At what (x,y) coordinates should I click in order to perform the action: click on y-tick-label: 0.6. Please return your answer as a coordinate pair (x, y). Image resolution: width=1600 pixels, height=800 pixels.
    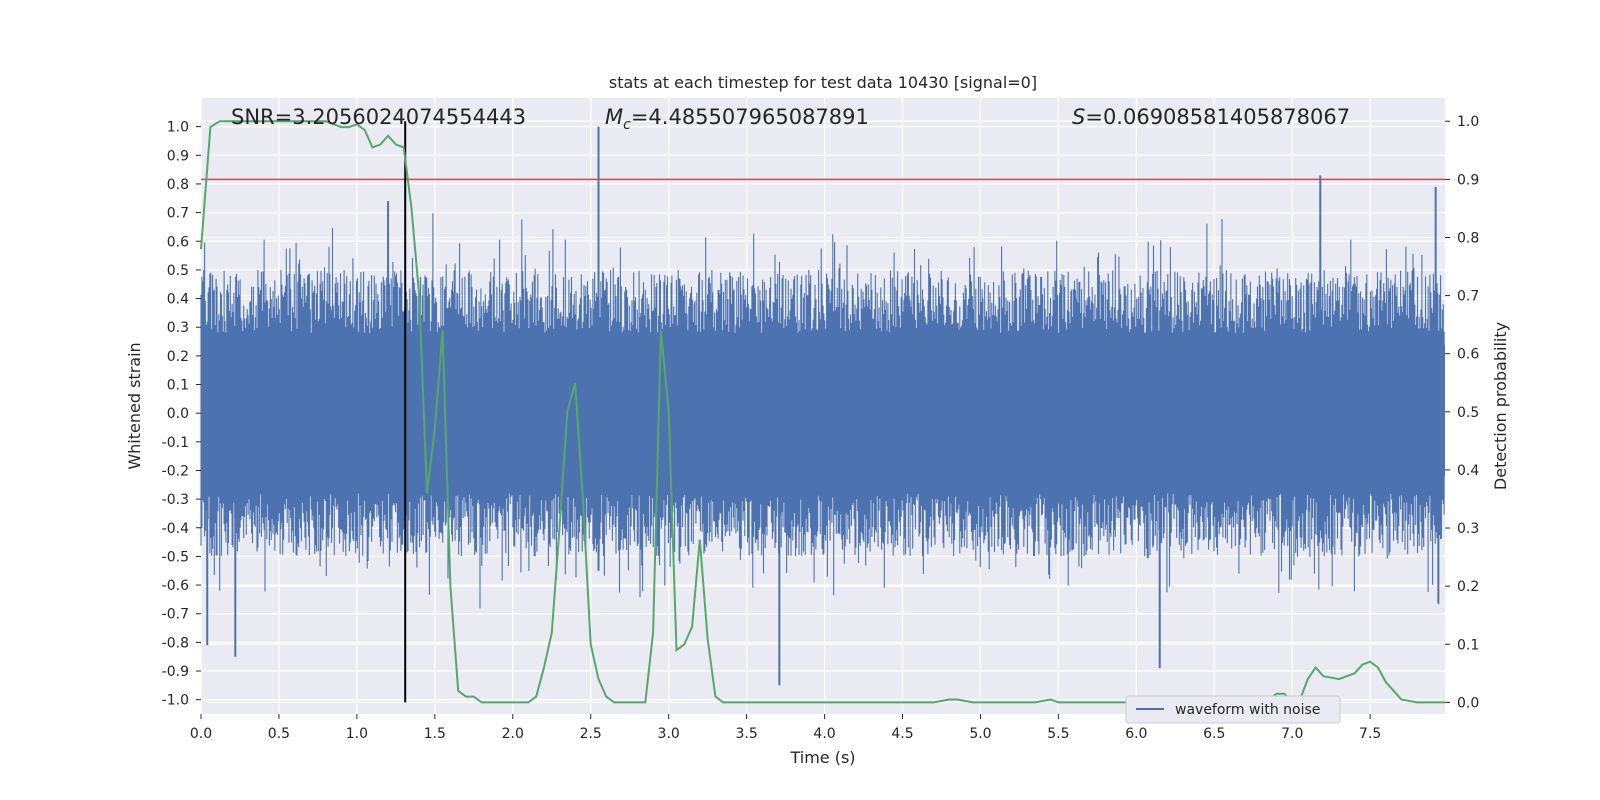
    Looking at the image, I should click on (178, 242).